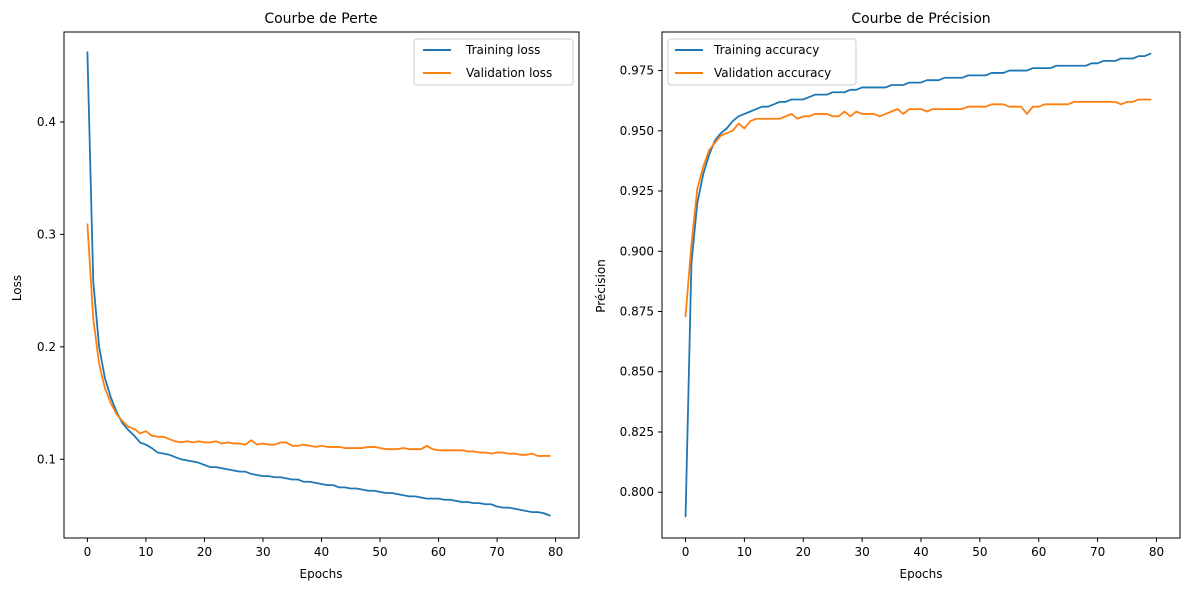 This screenshot has height=590, width=1189. I want to click on accuracy-xtick-label: 0, so click(686, 552).